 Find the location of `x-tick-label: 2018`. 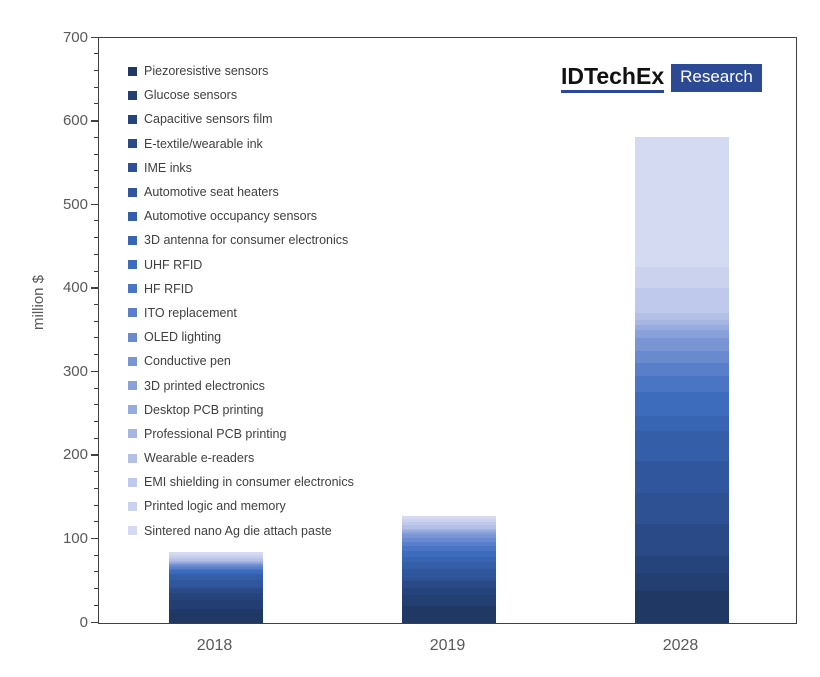

x-tick-label: 2018 is located at coordinates (214, 645).